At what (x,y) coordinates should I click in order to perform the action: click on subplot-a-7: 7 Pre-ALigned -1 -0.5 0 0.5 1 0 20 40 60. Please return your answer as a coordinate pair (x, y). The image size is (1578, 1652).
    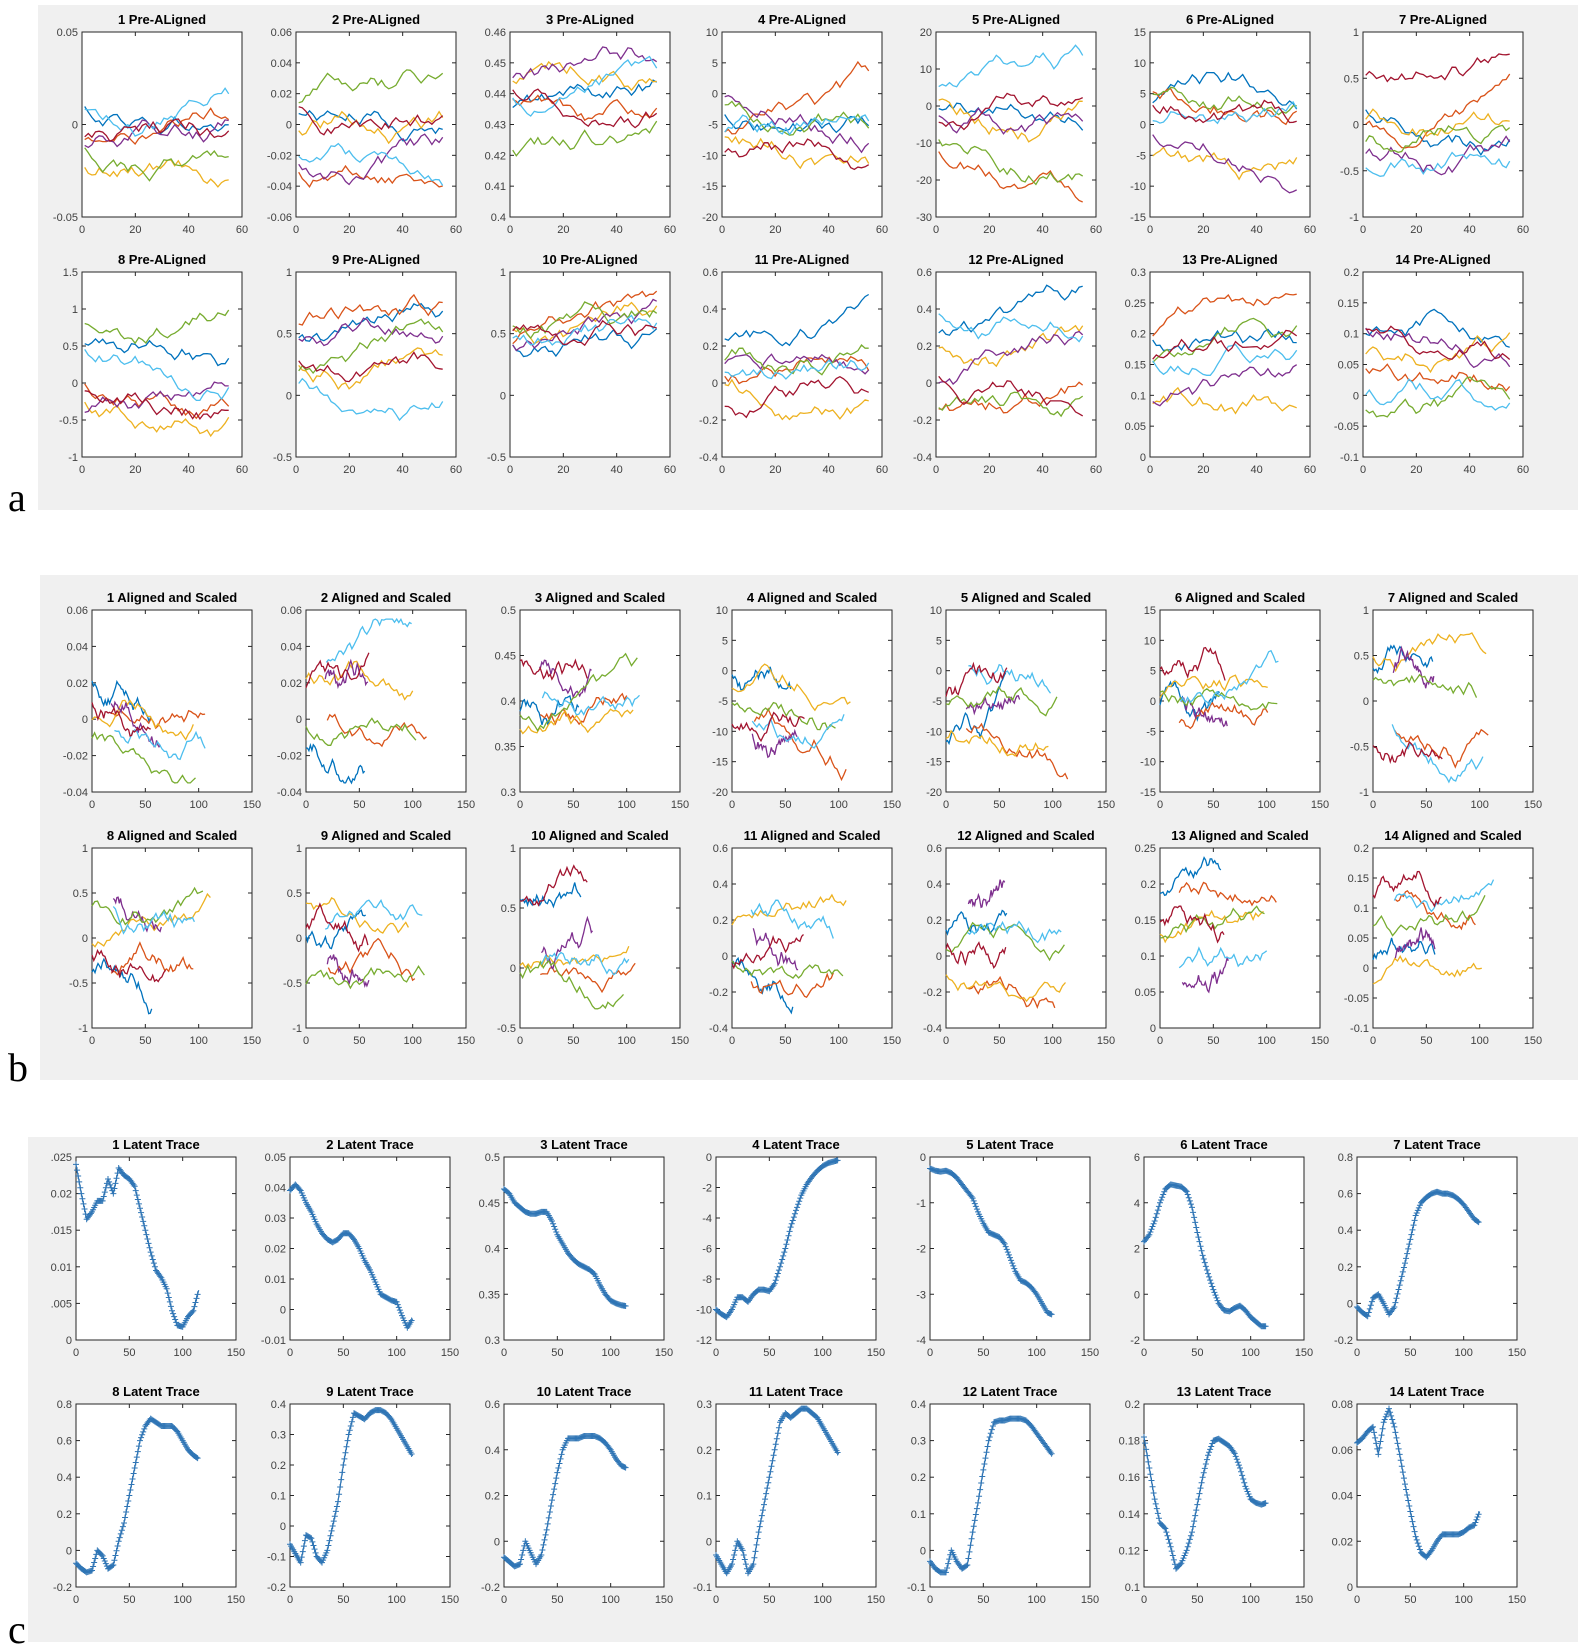
    Looking at the image, I should click on (1434, 124).